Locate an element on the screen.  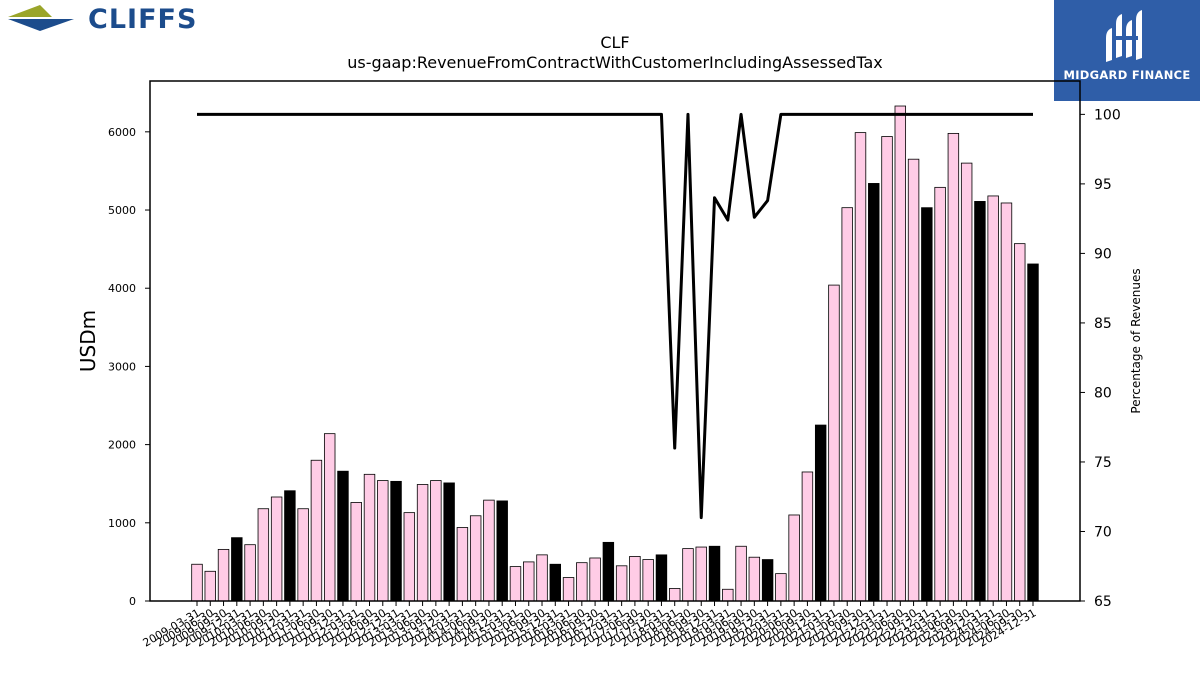
y-tick-label-4000: 4000 is located at coordinates (122, 288).